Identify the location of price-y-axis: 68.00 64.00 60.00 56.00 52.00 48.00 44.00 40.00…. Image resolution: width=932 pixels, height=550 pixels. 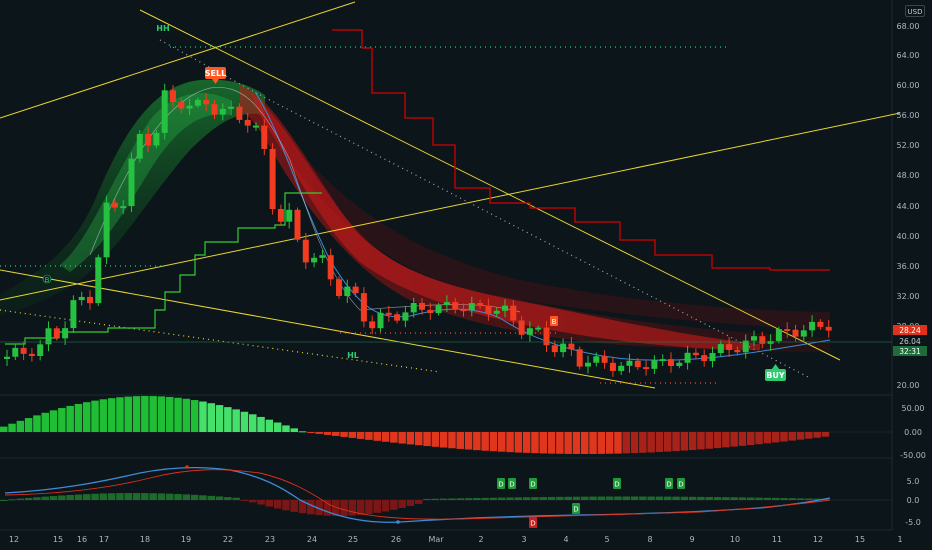
(908, 206).